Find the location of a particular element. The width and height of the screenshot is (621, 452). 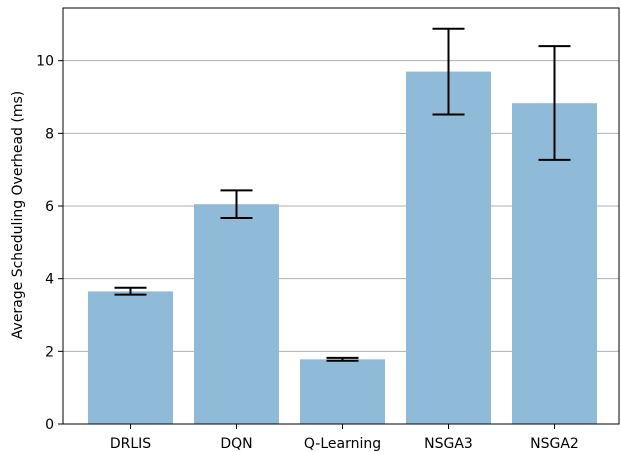

x-tick-label: DQN is located at coordinates (236, 444).